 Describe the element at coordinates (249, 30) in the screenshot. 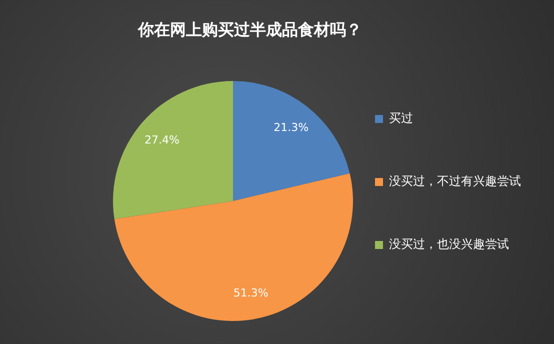

I see `chart-title: 你在网上购买过半成品食材吗？` at that location.